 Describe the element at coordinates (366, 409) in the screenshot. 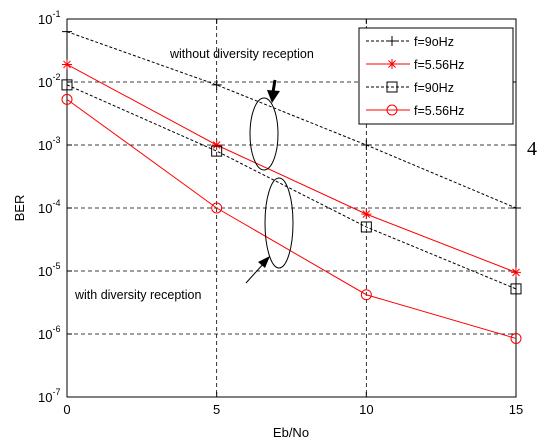

I see `x-tick-label: 10` at that location.